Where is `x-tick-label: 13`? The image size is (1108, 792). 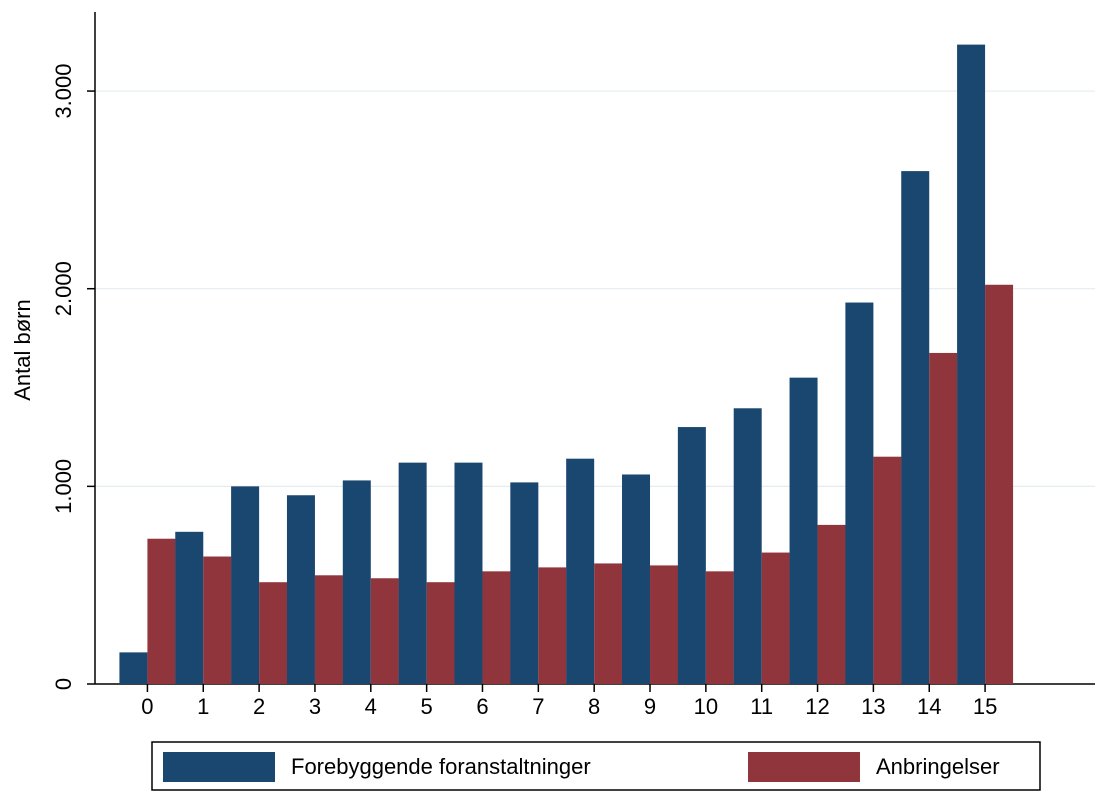 x-tick-label: 13 is located at coordinates (873, 706).